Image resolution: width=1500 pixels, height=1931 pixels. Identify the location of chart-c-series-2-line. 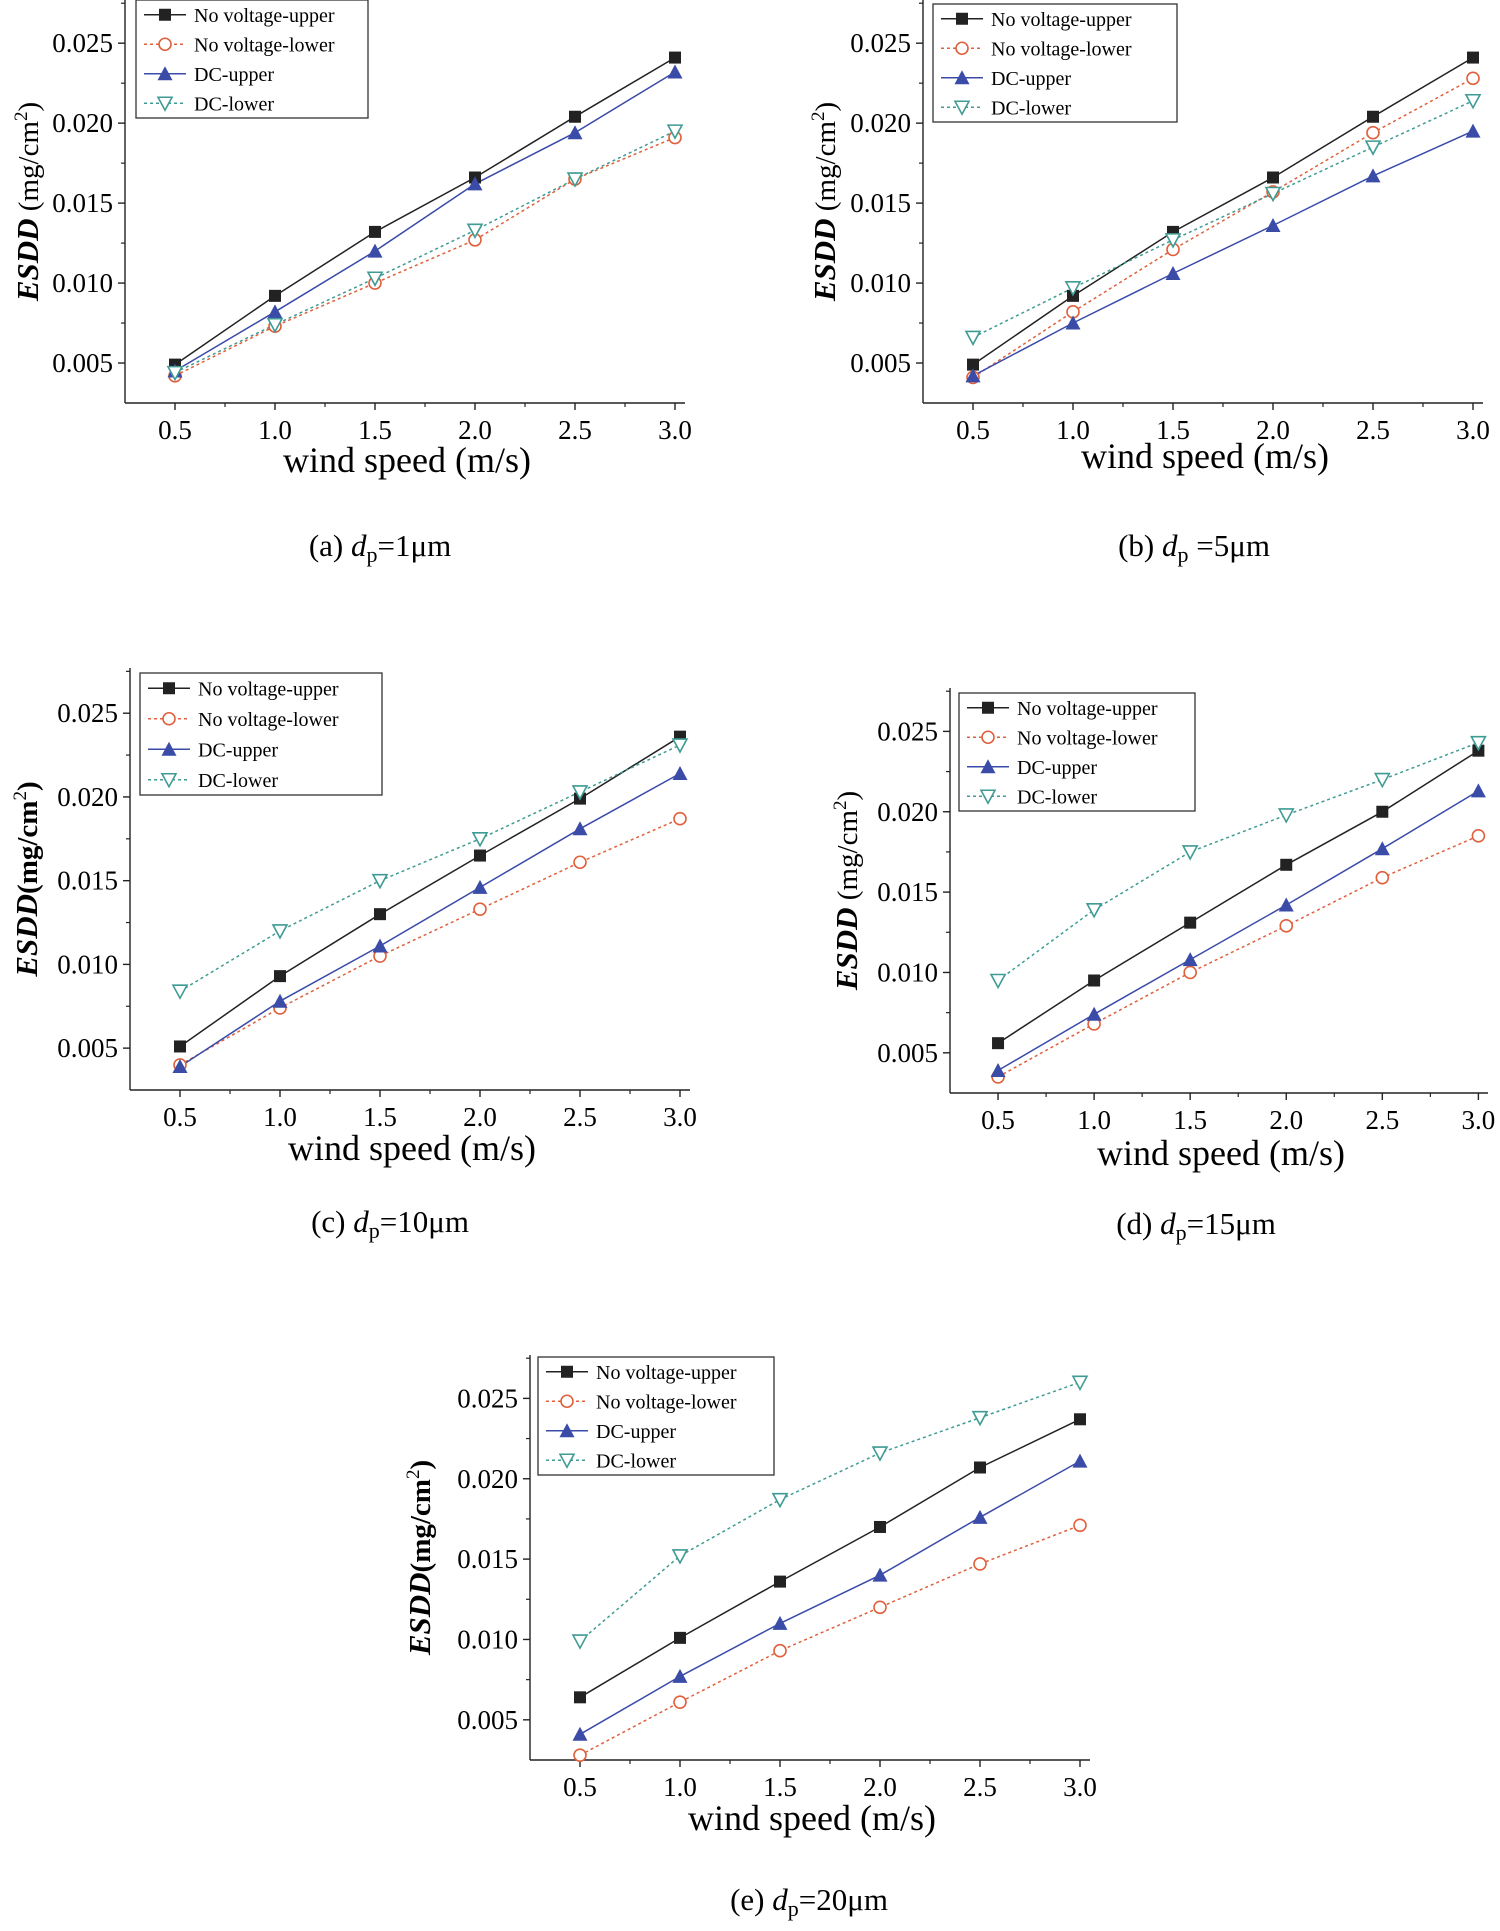
(430, 920).